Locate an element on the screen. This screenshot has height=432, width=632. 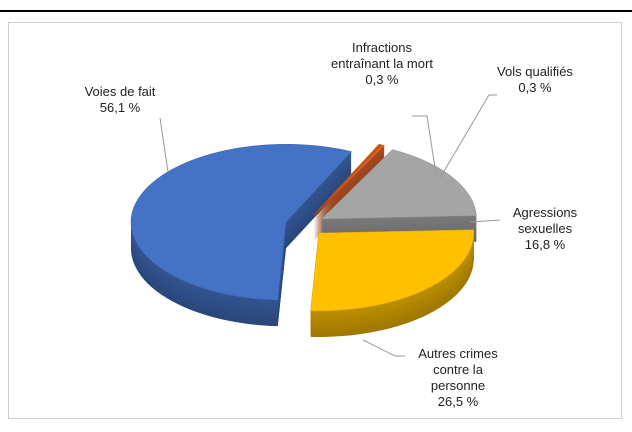
category-label: Autres crimes contre la personne is located at coordinates (458, 369).